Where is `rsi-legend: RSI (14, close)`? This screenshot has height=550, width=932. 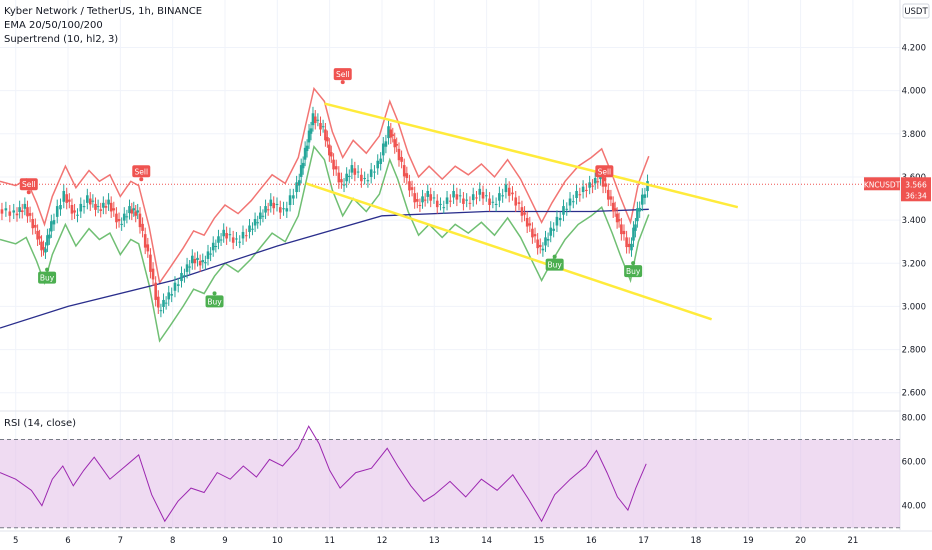 rsi-legend: RSI (14, close) is located at coordinates (40, 423).